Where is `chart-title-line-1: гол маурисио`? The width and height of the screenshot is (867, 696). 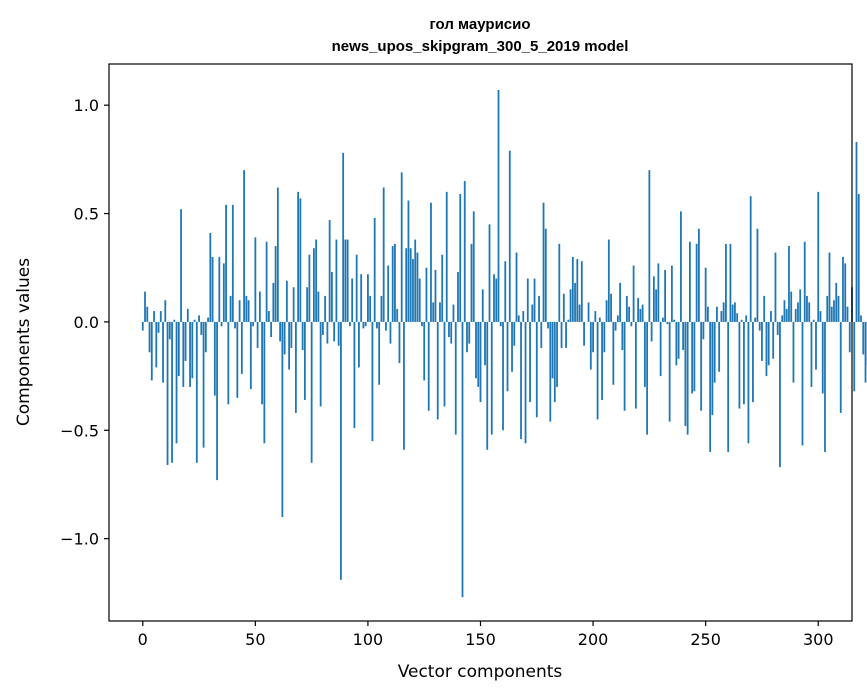 chart-title-line-1: гол маурисио is located at coordinates (479, 24).